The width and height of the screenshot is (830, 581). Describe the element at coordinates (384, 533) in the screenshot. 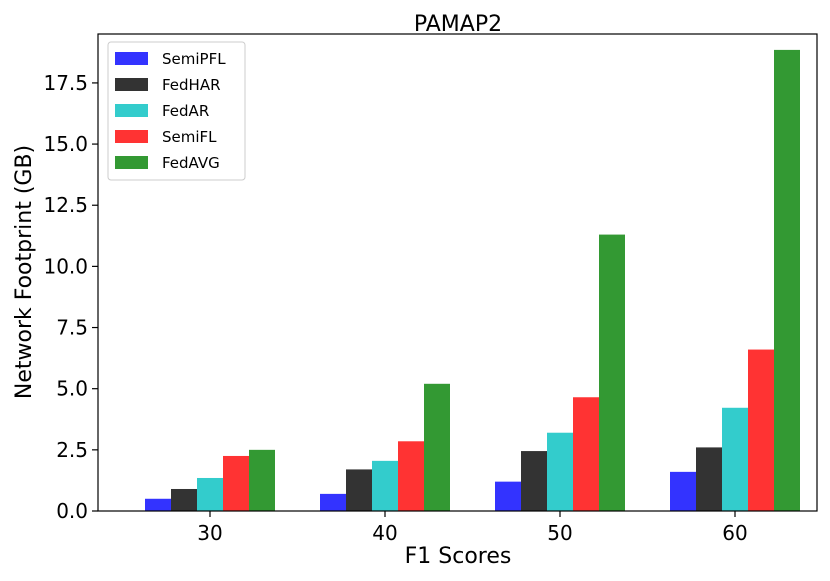

I see `x-tick-label: 40` at that location.